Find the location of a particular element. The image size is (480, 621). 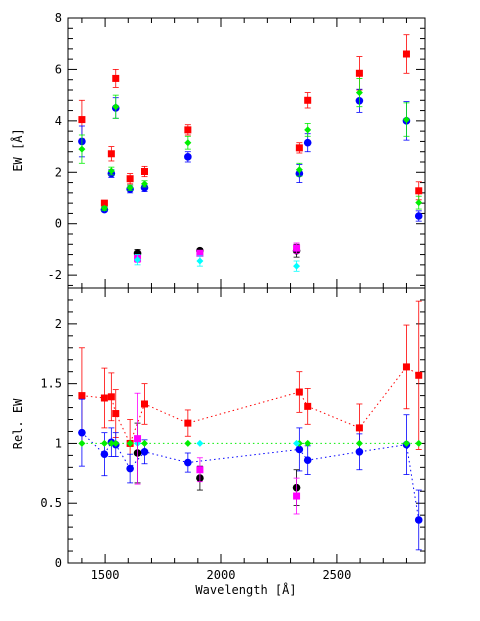

y-tick-label: 8 is located at coordinates (58, 18).